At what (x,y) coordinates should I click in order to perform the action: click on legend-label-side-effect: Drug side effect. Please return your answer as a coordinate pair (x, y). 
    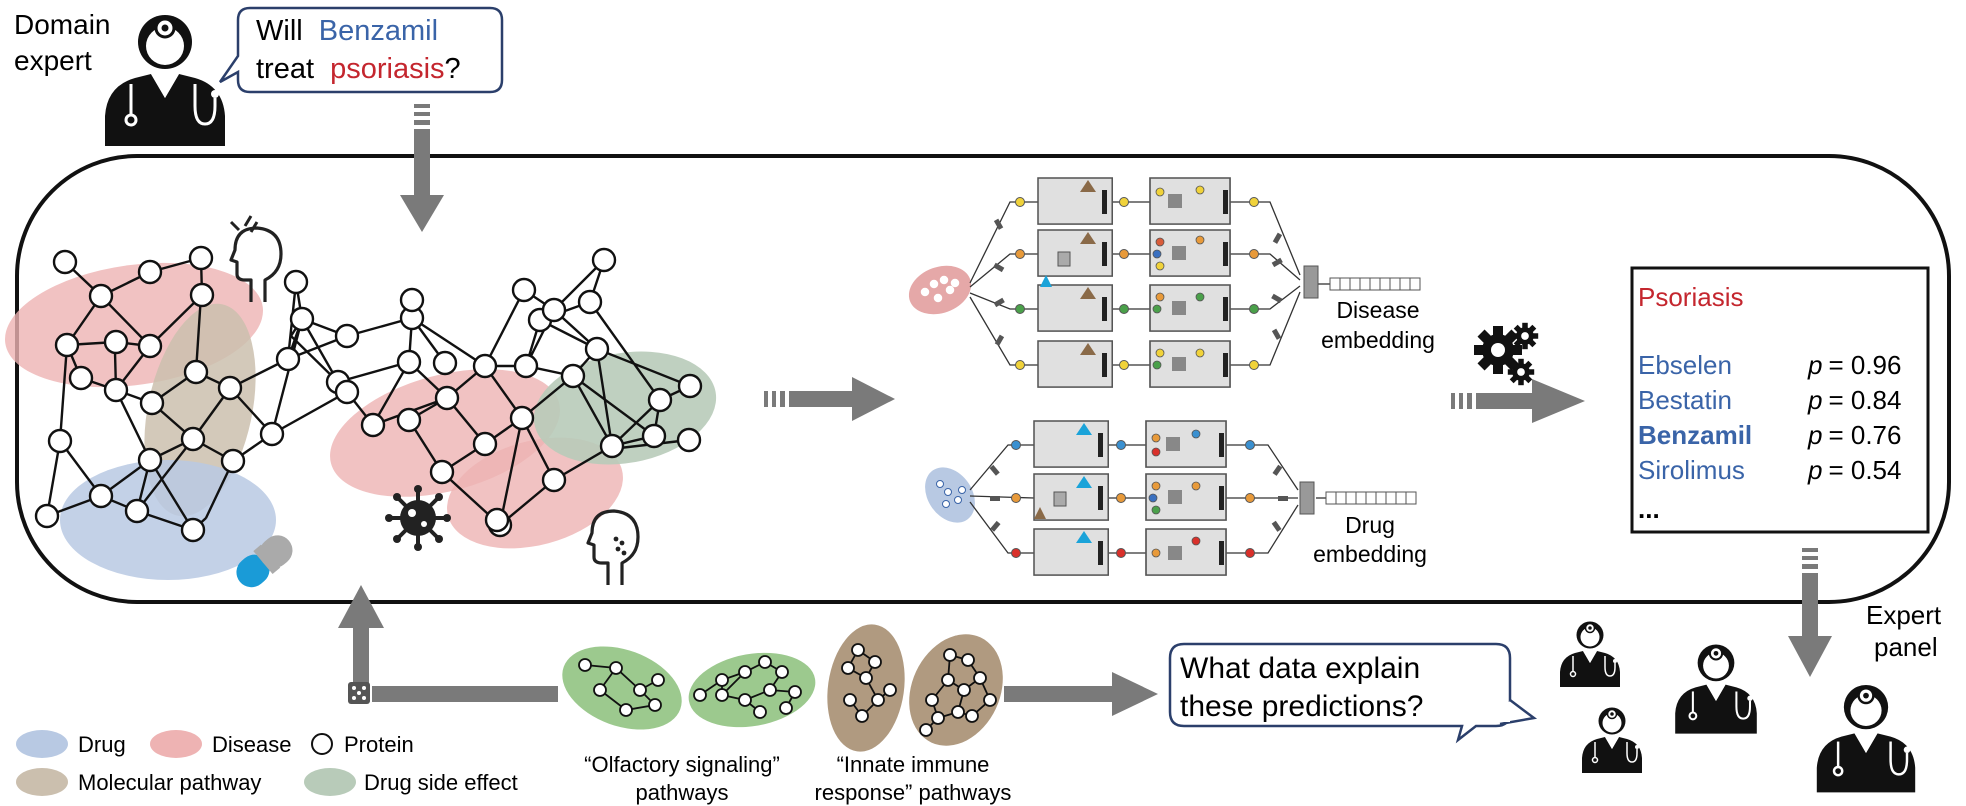
    Looking at the image, I should click on (441, 782).